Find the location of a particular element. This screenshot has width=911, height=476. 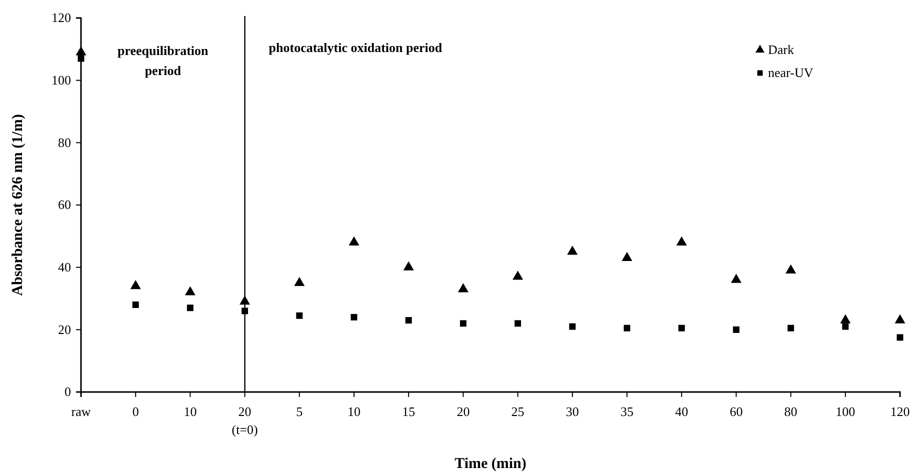

y-axis-title: Absorbance at 626 nm (1/m) is located at coordinates (18, 205).